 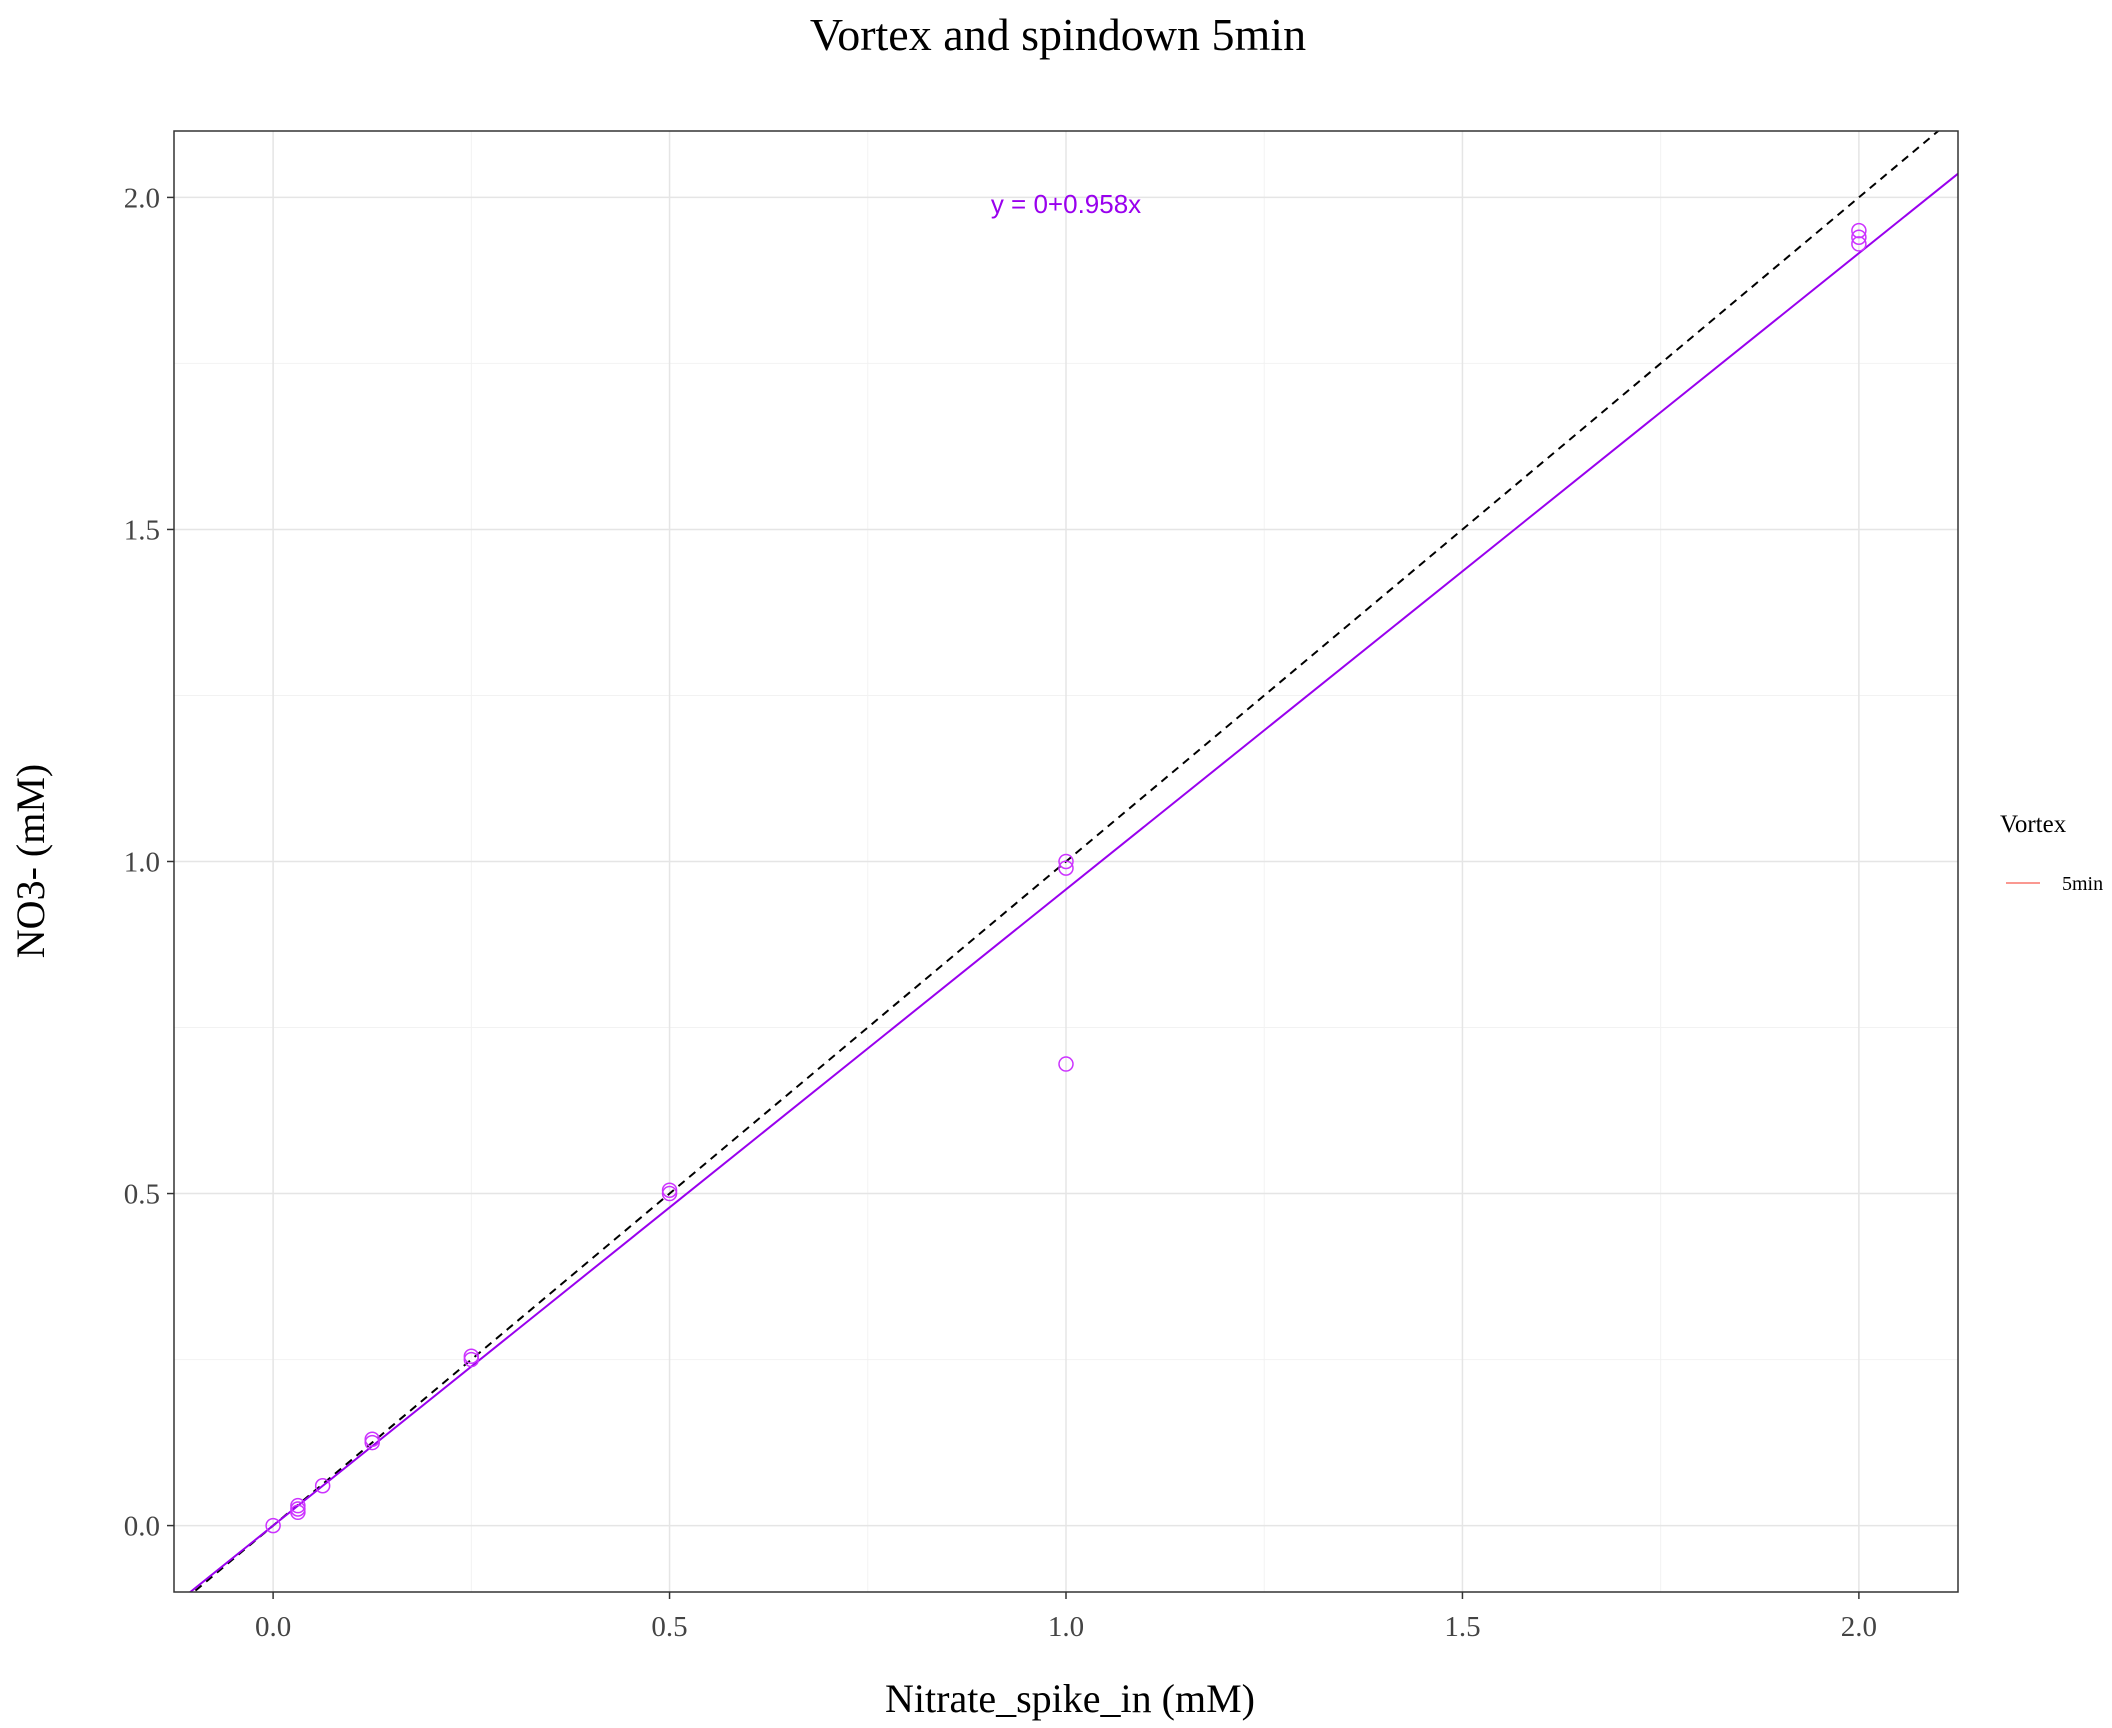 I want to click on legend: Vortex 5min, so click(x=2051, y=853).